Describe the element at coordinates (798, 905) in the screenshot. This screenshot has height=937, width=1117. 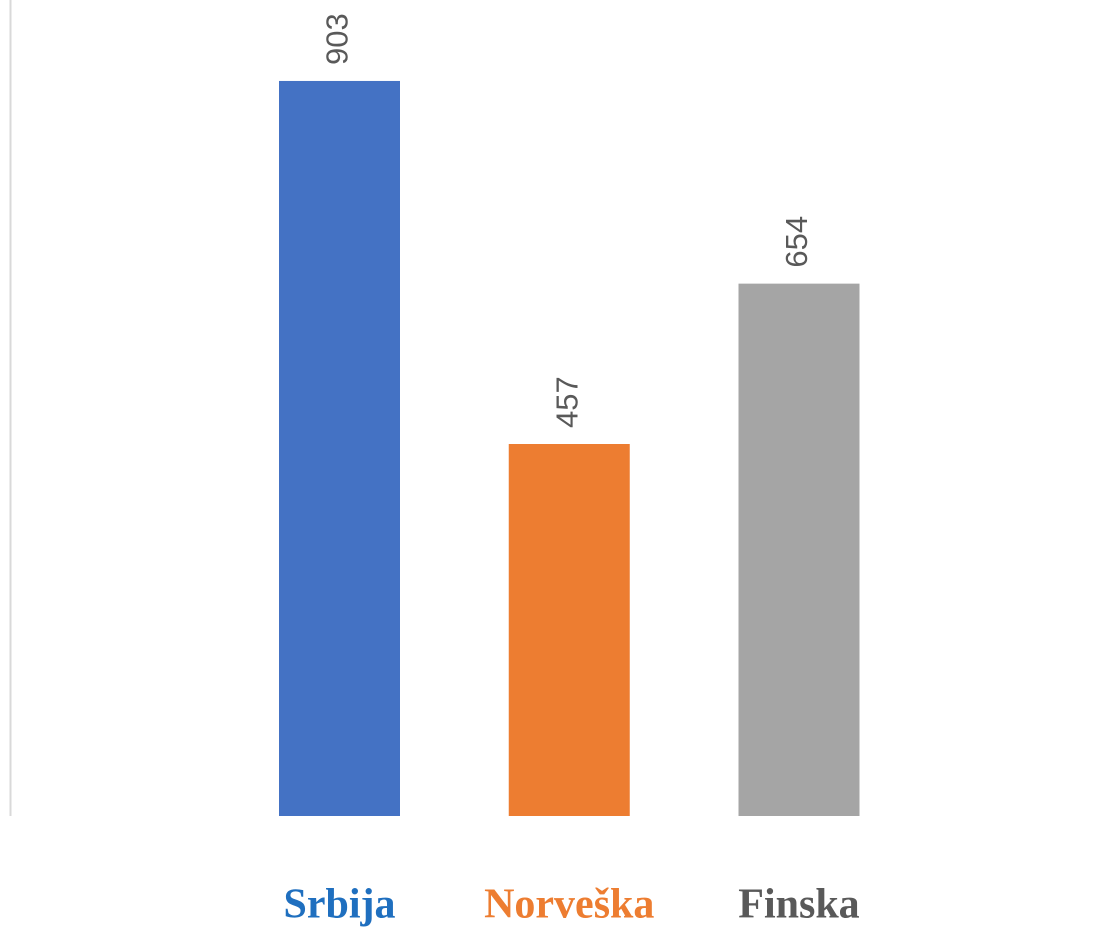
I see `x-tick-label: Finska` at that location.